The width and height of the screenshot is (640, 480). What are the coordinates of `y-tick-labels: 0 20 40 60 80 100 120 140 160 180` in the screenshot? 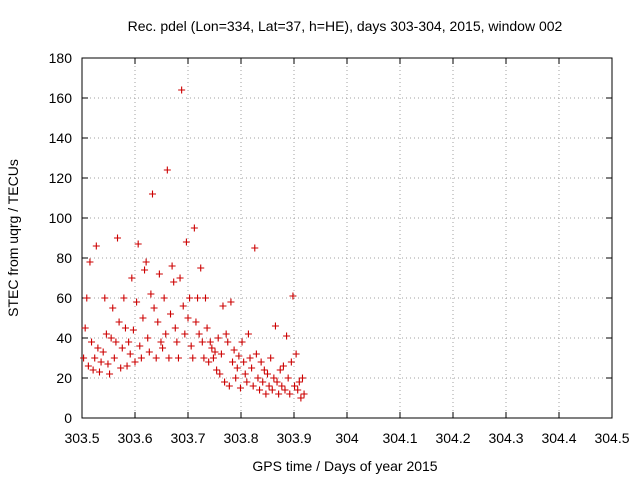 It's located at (61, 238).